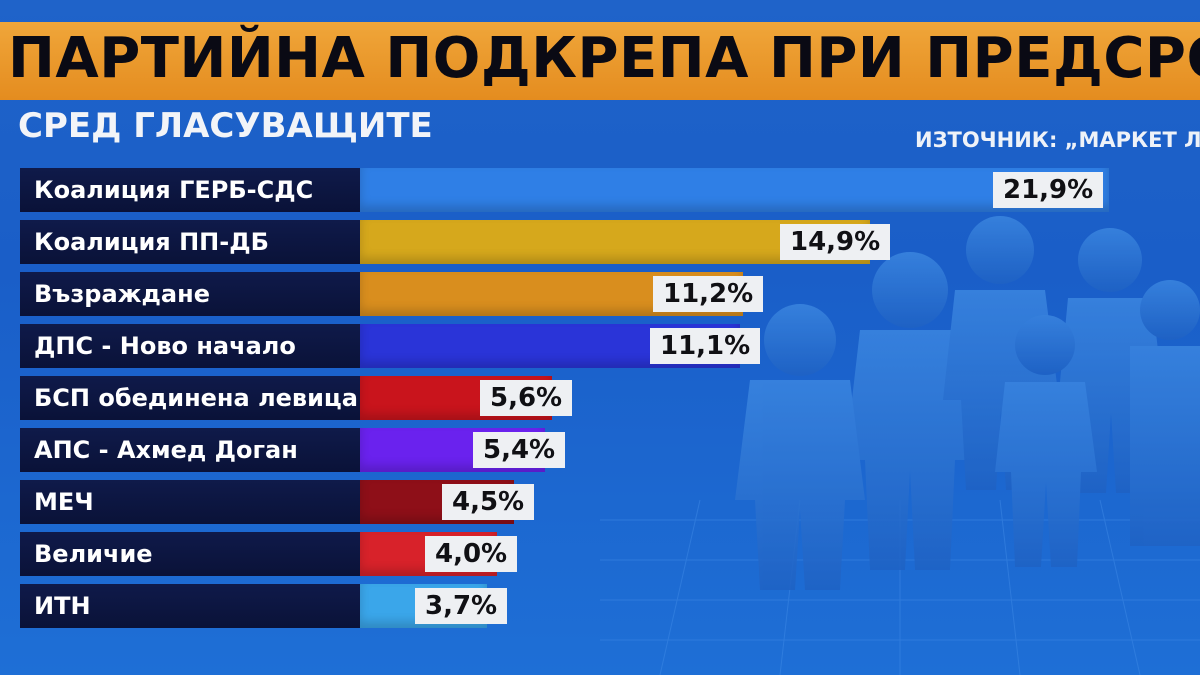 This screenshot has height=675, width=1200. What do you see at coordinates (488, 502) in the screenshot?
I see `bar-value-label: 4,5%` at bounding box center [488, 502].